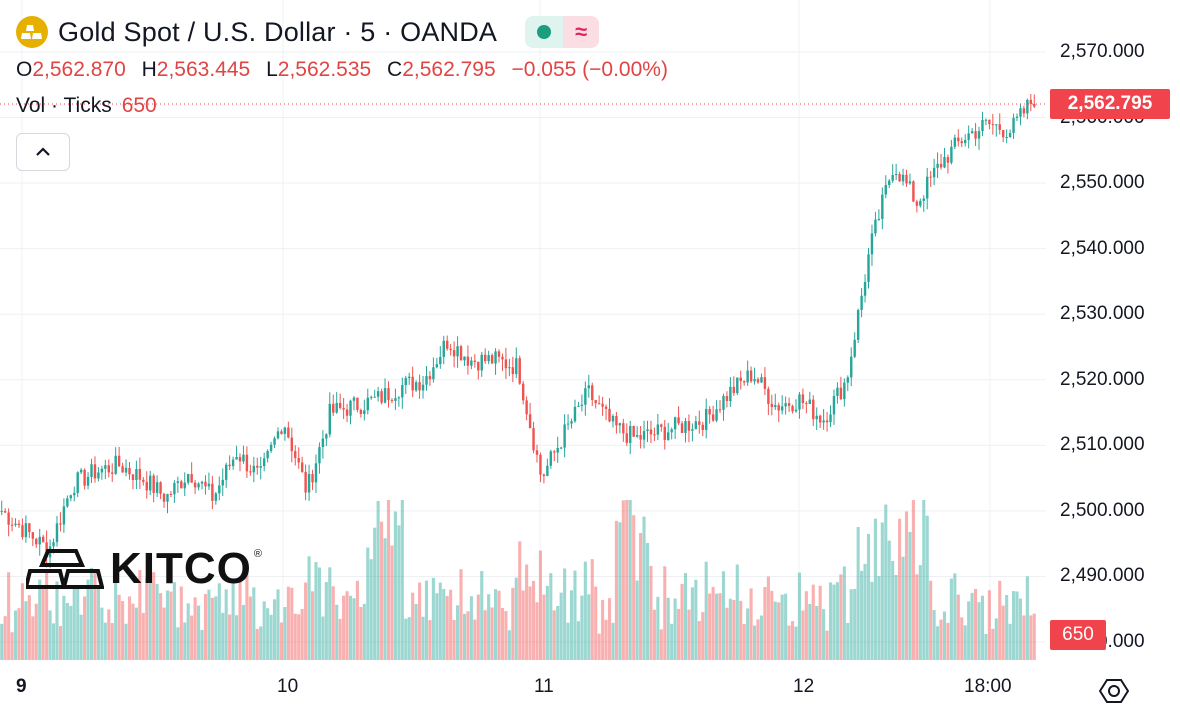 Image resolution: width=1180 pixels, height=712 pixels. I want to click on approx-icon: ≈, so click(581, 32).